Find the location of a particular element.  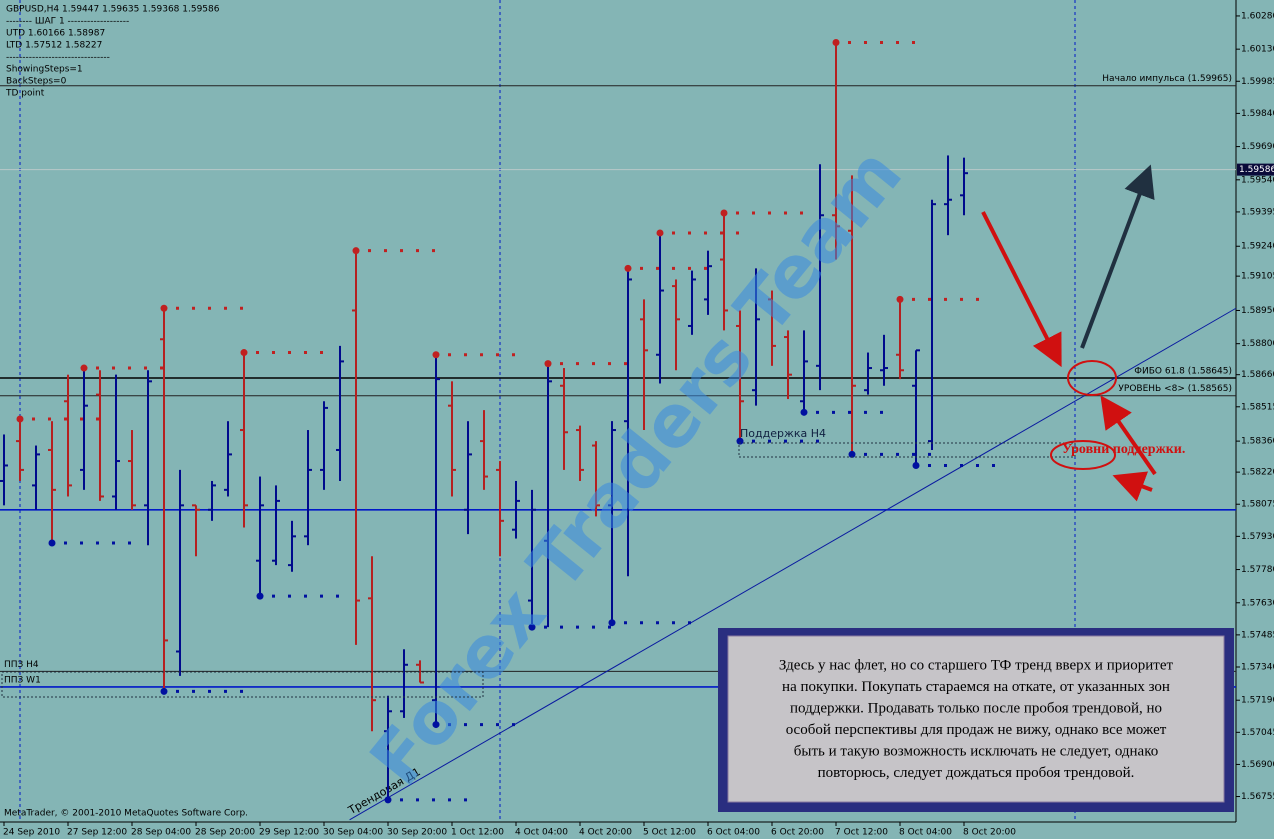

info-line: -------- ШАГ 1 ------------------- is located at coordinates (67, 22).